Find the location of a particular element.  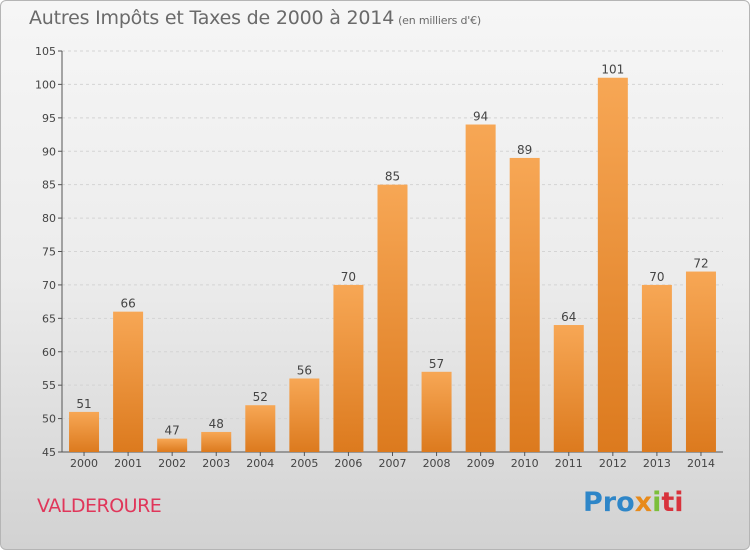

y-tick-label: 70 is located at coordinates (49, 285).